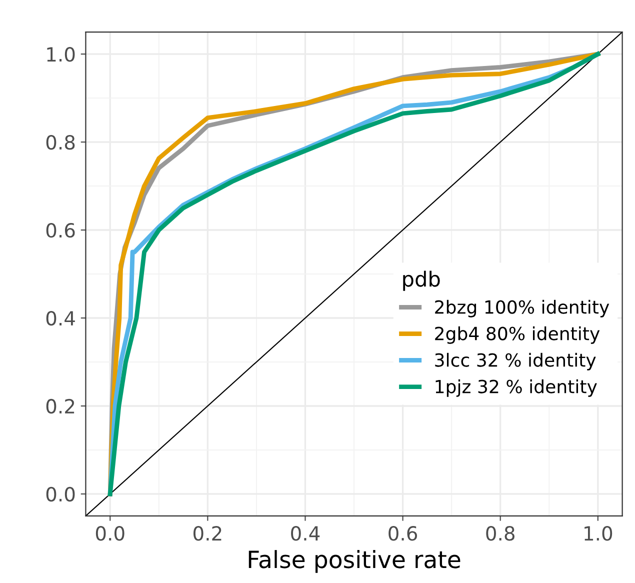 Image resolution: width=635 pixels, height=583 pixels. Describe the element at coordinates (515, 361) in the screenshot. I see `legend-label: 3lcc 32 % identity` at that location.